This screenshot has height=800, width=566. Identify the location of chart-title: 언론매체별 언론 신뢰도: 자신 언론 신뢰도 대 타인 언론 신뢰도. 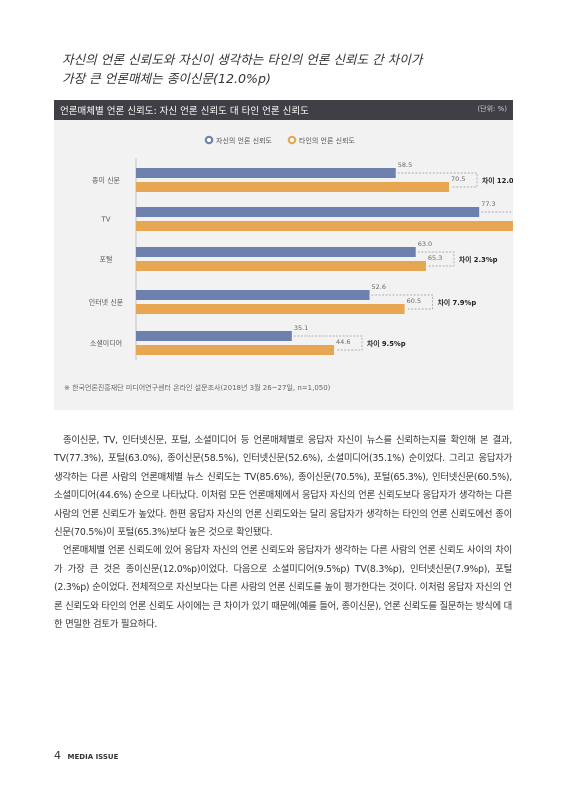
(184, 111).